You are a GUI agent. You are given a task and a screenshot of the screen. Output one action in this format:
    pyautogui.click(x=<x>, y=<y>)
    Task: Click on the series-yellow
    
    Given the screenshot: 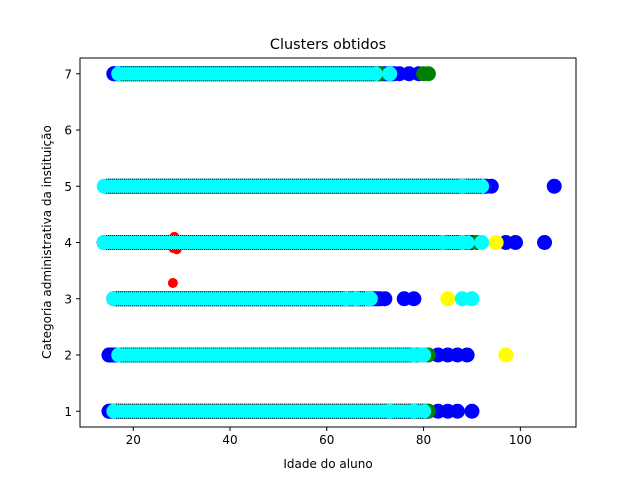 What is the action you would take?
    pyautogui.click(x=477, y=299)
    